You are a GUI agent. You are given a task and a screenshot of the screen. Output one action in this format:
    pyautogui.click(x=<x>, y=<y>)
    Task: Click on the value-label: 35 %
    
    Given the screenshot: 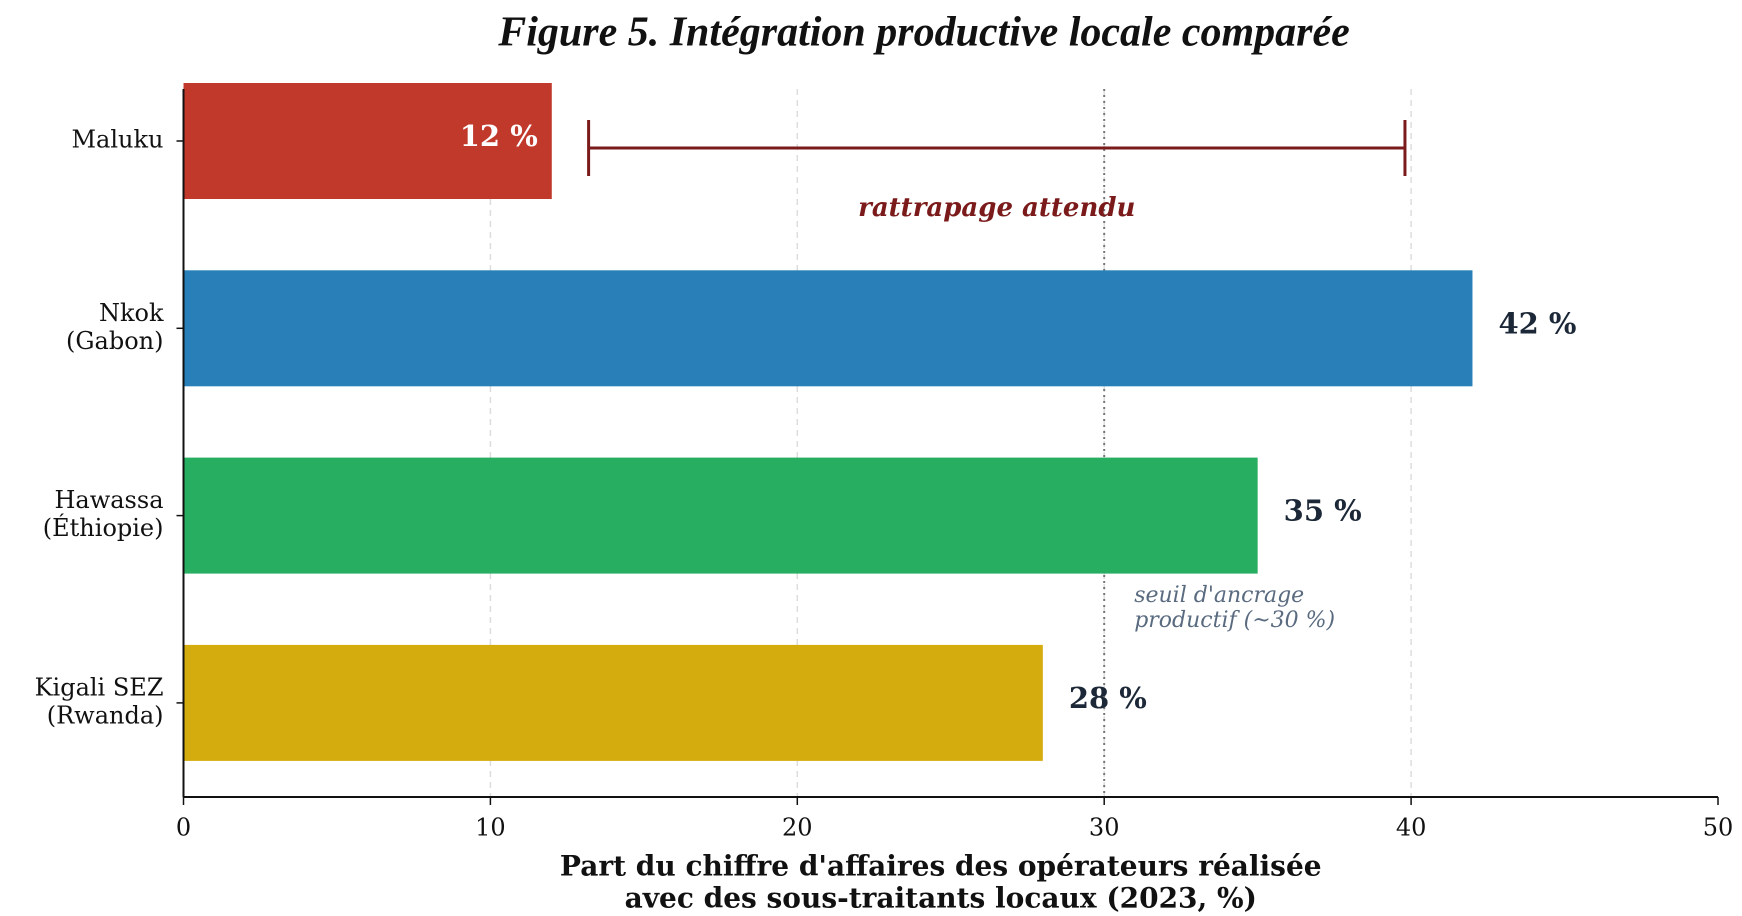 What is the action you would take?
    pyautogui.click(x=1323, y=511)
    